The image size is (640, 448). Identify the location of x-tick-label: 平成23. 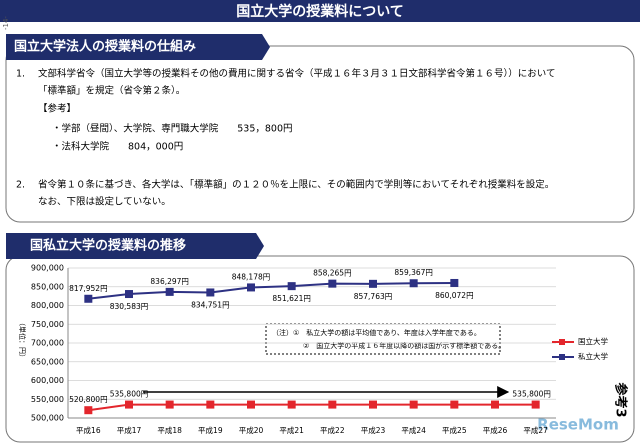
(373, 430).